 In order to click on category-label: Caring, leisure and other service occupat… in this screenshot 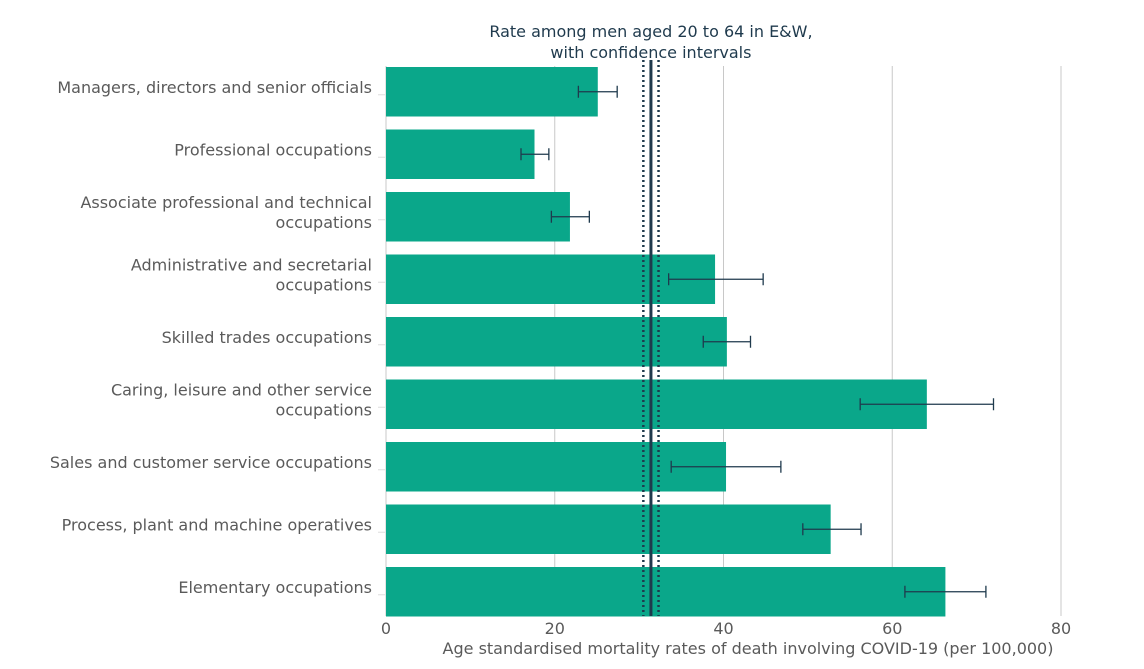, I will do `click(241, 399)`.